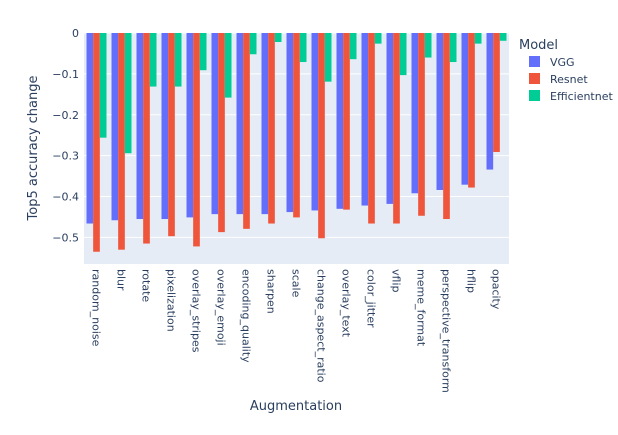 The image size is (618, 435). I want to click on bar-resnet-scale, so click(296, 125).